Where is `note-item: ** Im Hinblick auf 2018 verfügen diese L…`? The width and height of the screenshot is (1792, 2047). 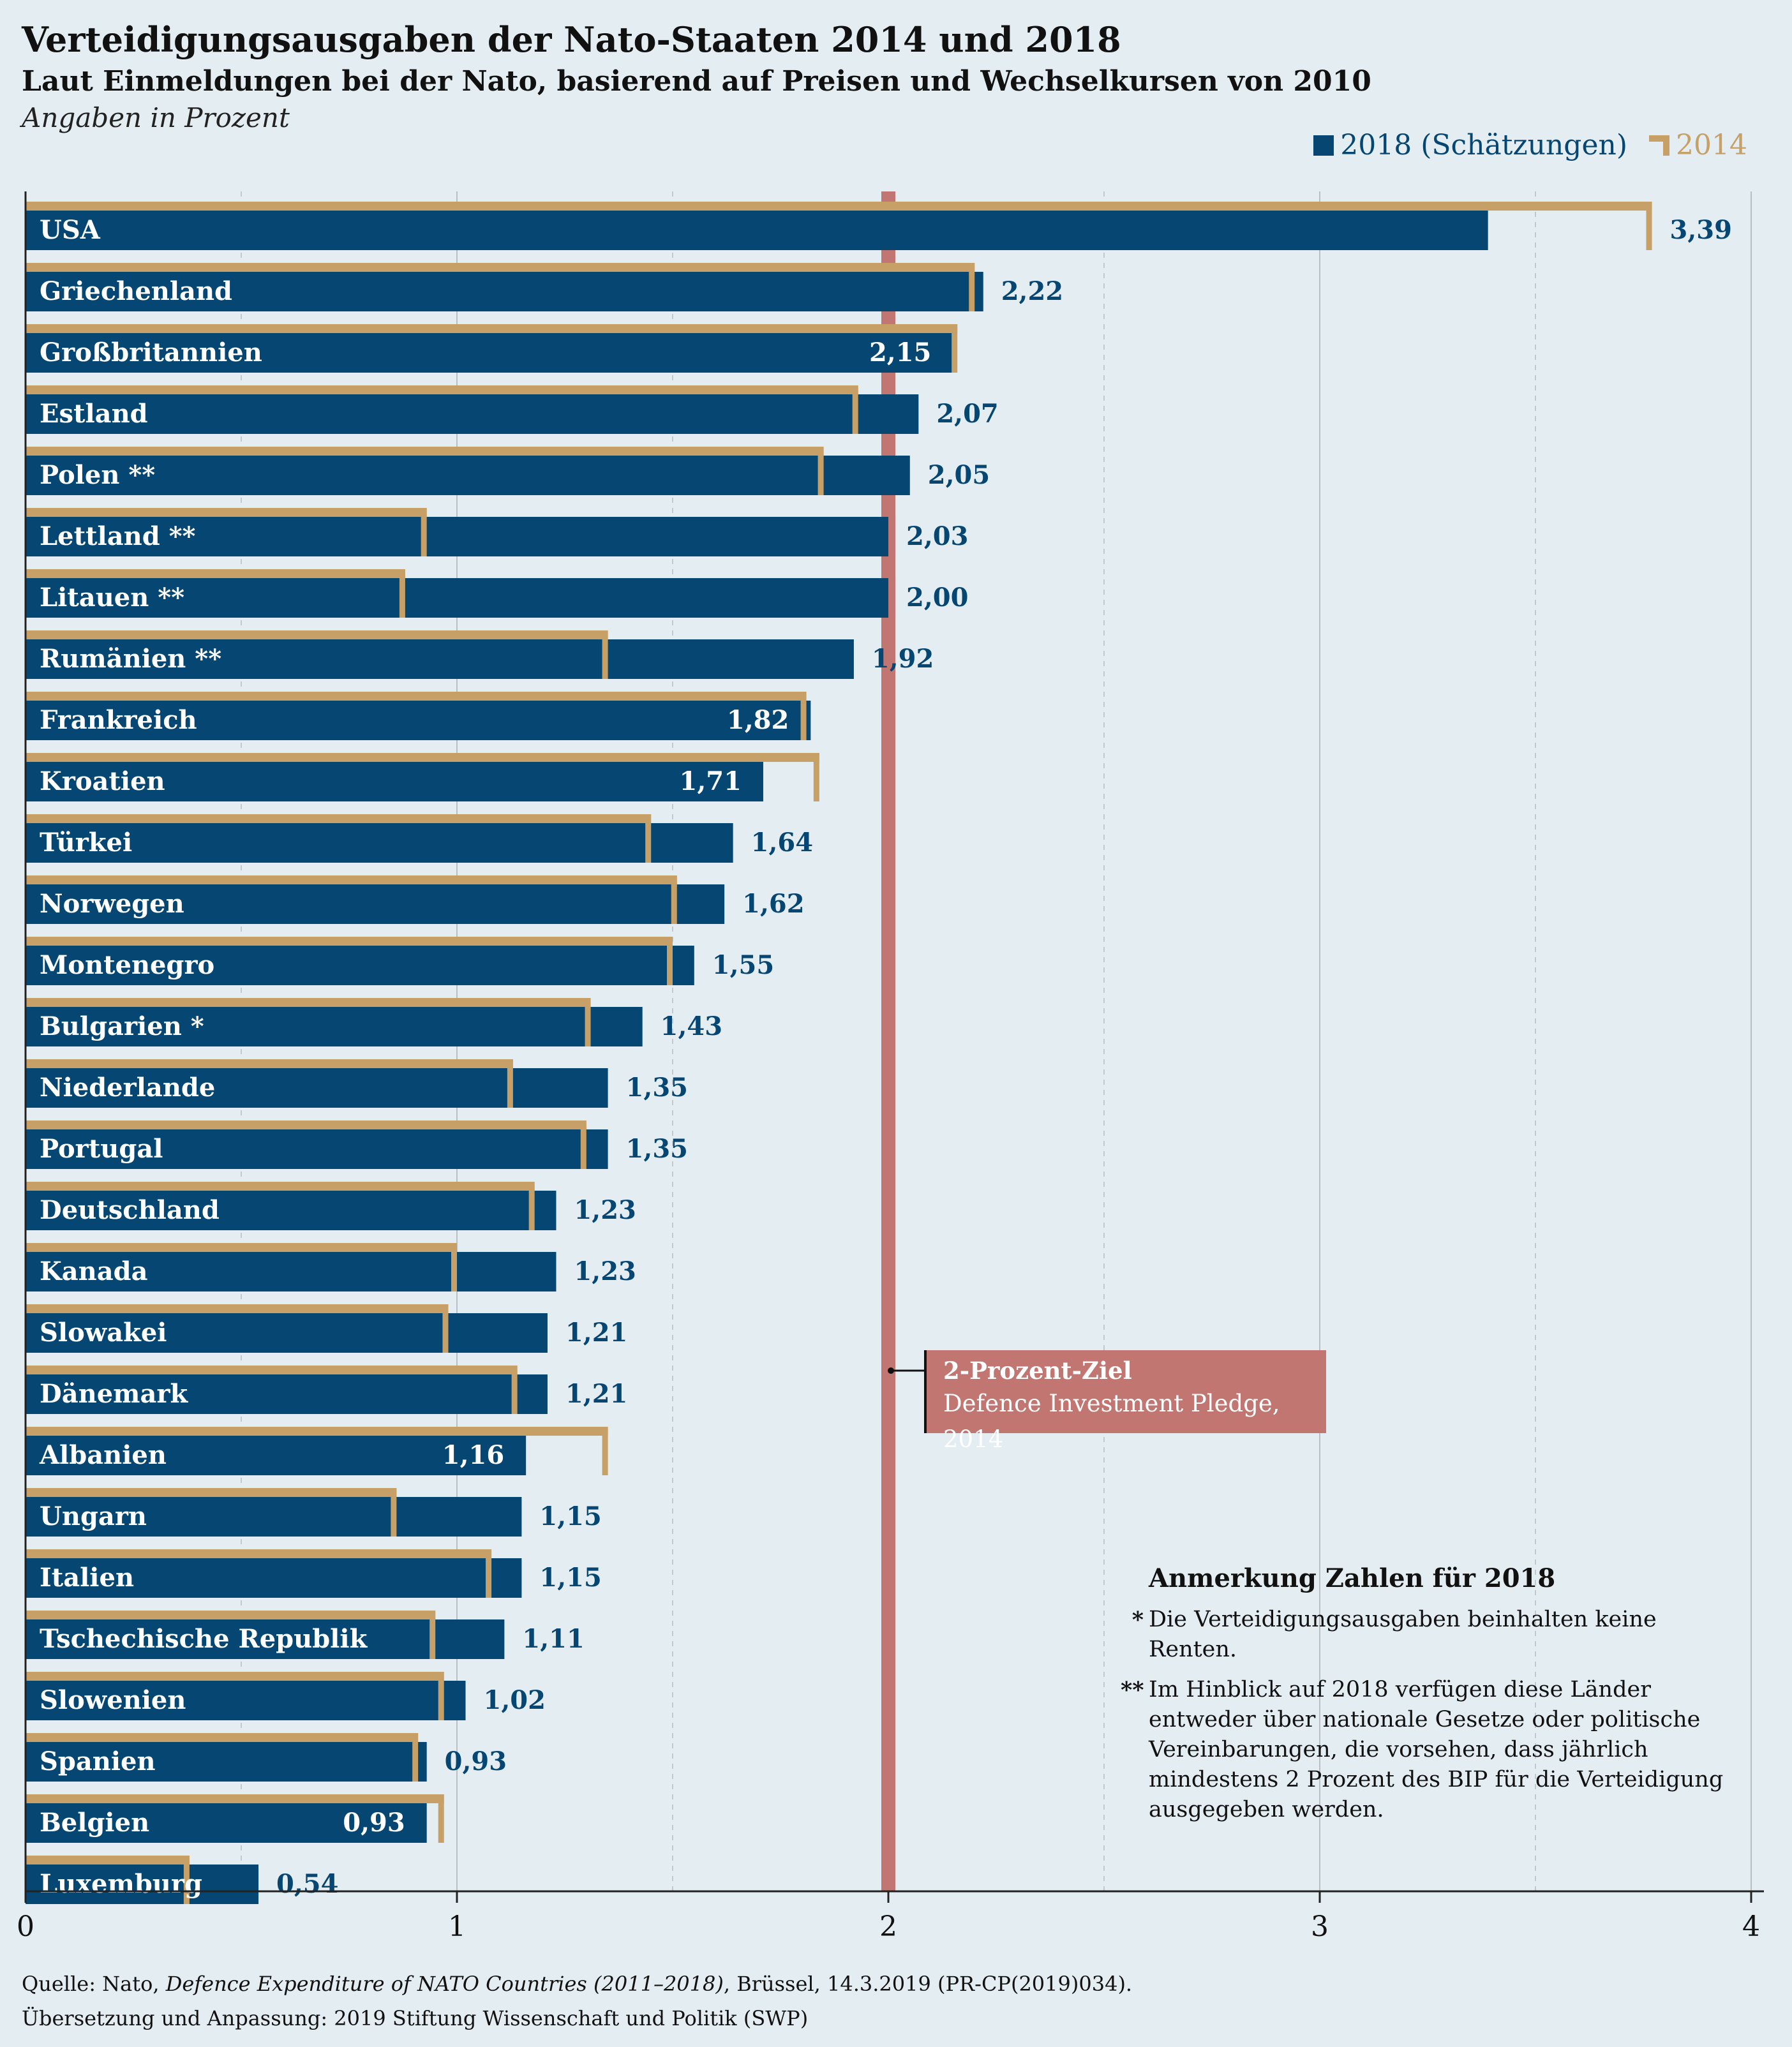
note-item: ** Im Hinblick auf 2018 verfügen diese L… is located at coordinates (1424, 1750).